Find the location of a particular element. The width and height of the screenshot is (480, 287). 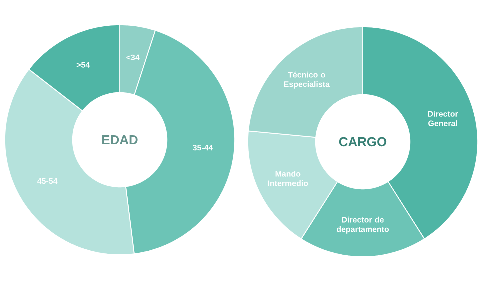

text: CARGO is located at coordinates (363, 142).